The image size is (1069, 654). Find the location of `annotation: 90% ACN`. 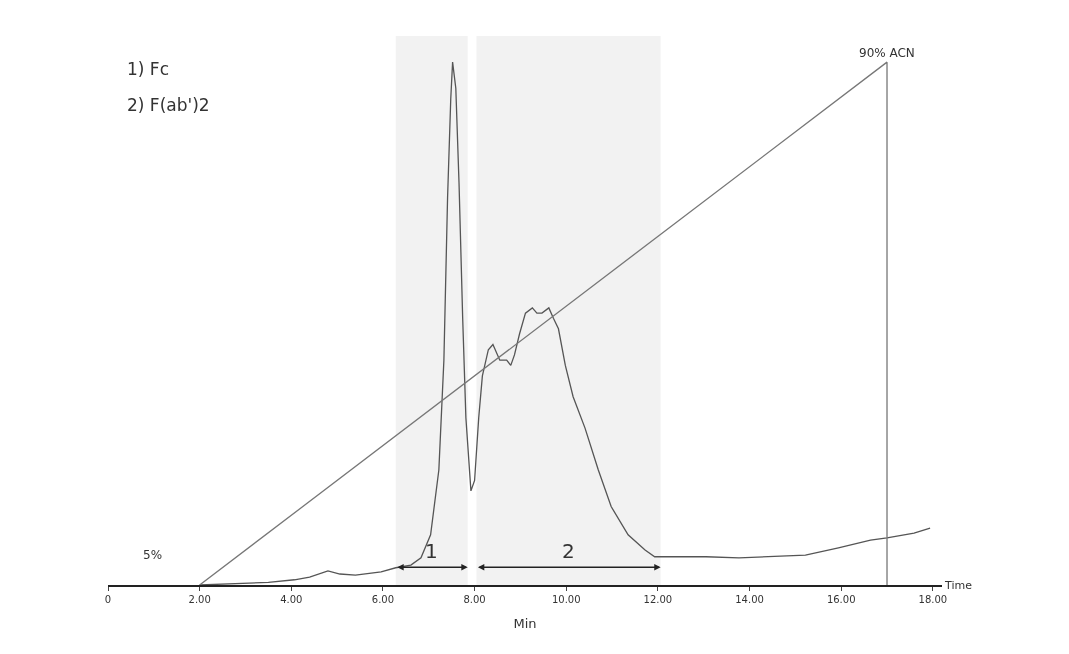

annotation: 90% ACN is located at coordinates (887, 53).